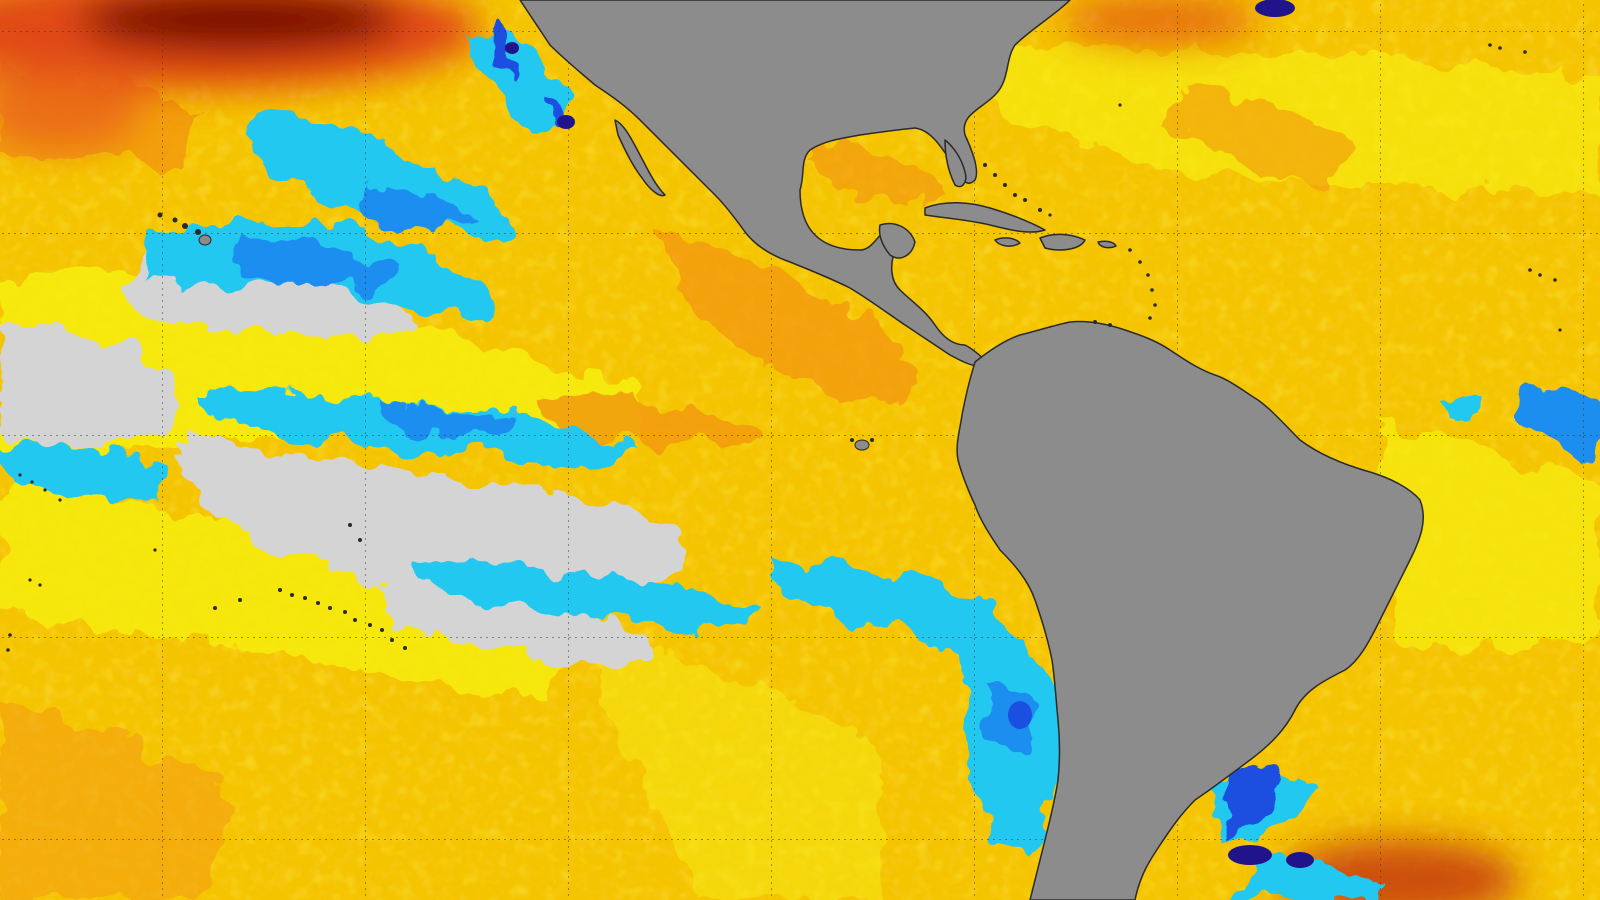 The height and width of the screenshot is (900, 1600). Describe the element at coordinates (1107, 244) in the screenshot. I see `puerto-rico` at that location.